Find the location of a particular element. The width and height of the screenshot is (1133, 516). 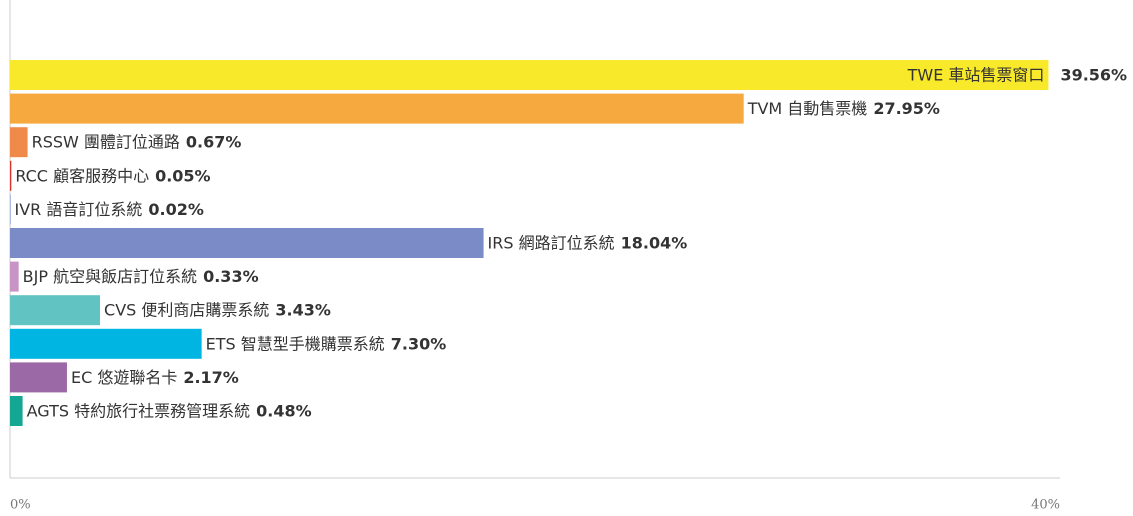

value-label: 0.33% is located at coordinates (231, 276).